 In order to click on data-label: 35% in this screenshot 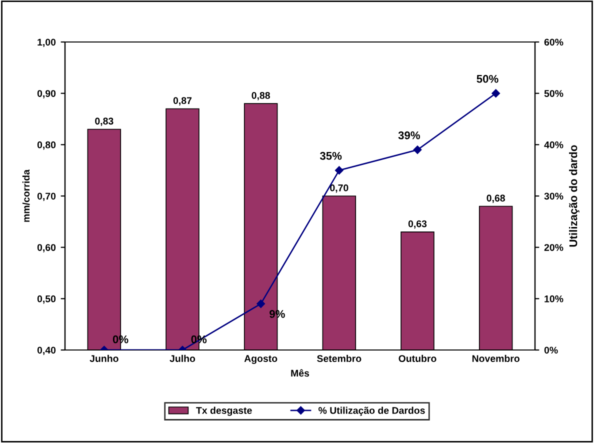, I will do `click(331, 156)`.